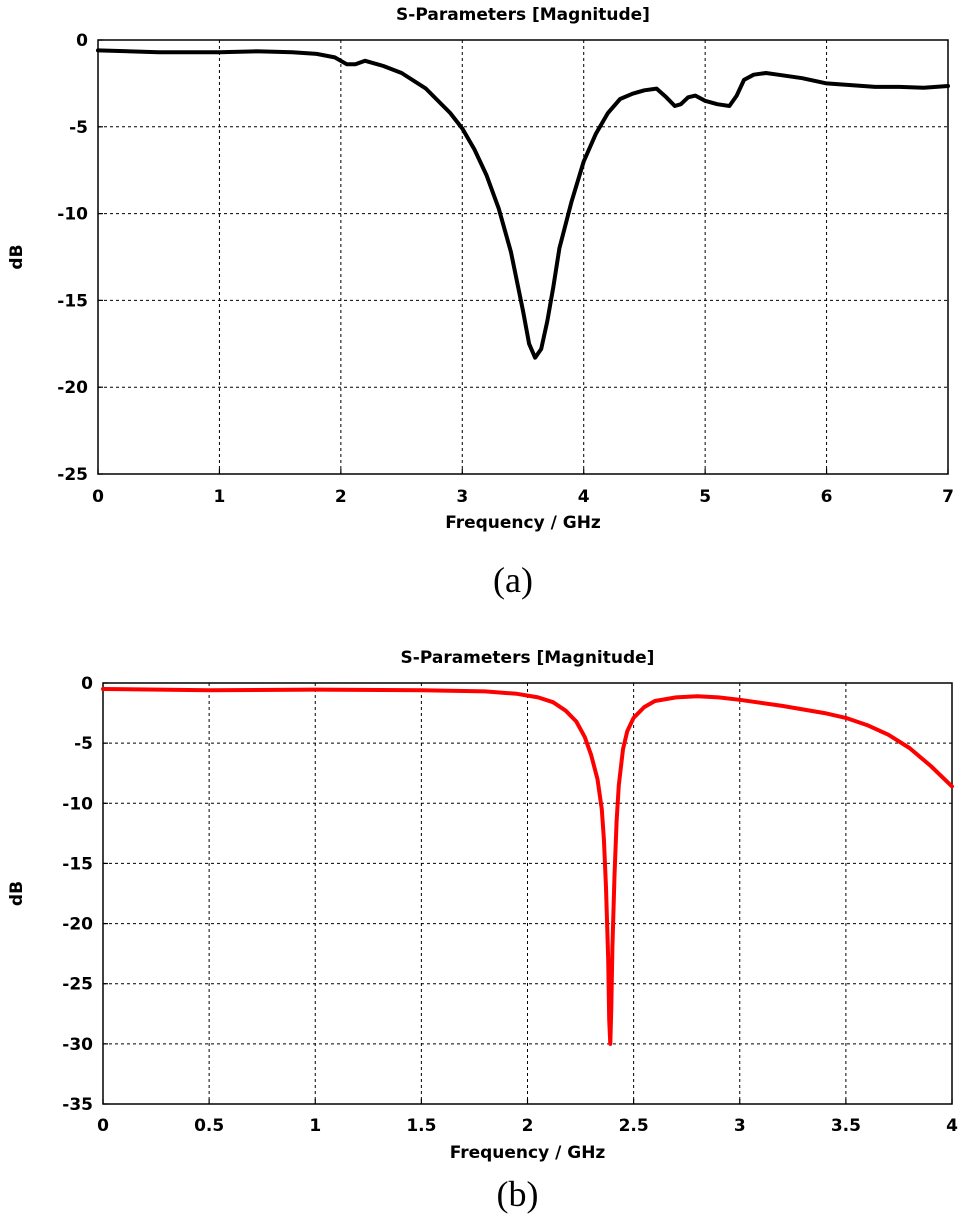  Describe the element at coordinates (705, 497) in the screenshot. I see `x-tick-label: 5` at that location.